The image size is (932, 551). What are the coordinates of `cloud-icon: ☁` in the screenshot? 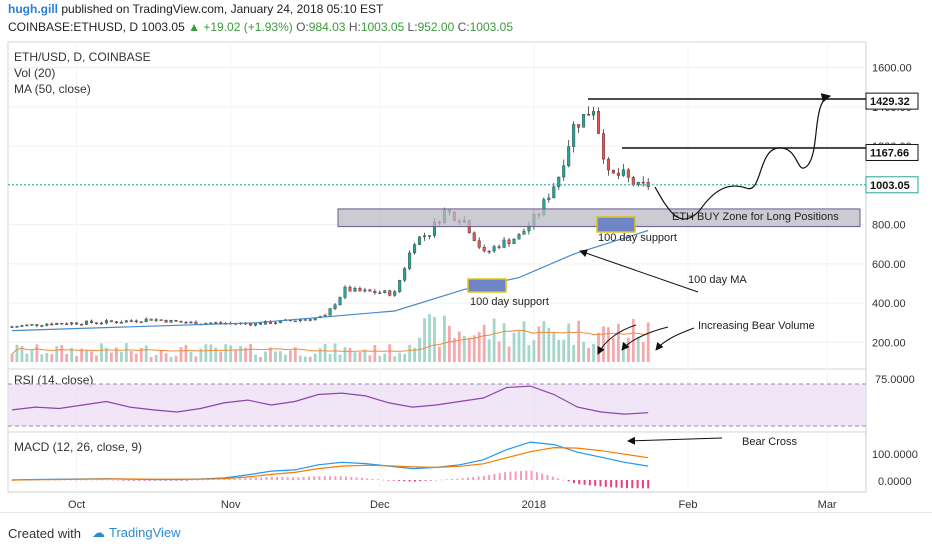 It's located at (98, 532).